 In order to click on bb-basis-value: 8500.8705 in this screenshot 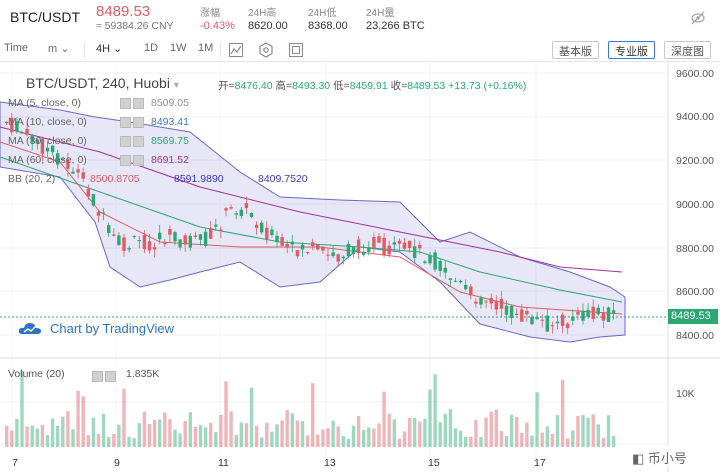, I will do `click(115, 179)`.